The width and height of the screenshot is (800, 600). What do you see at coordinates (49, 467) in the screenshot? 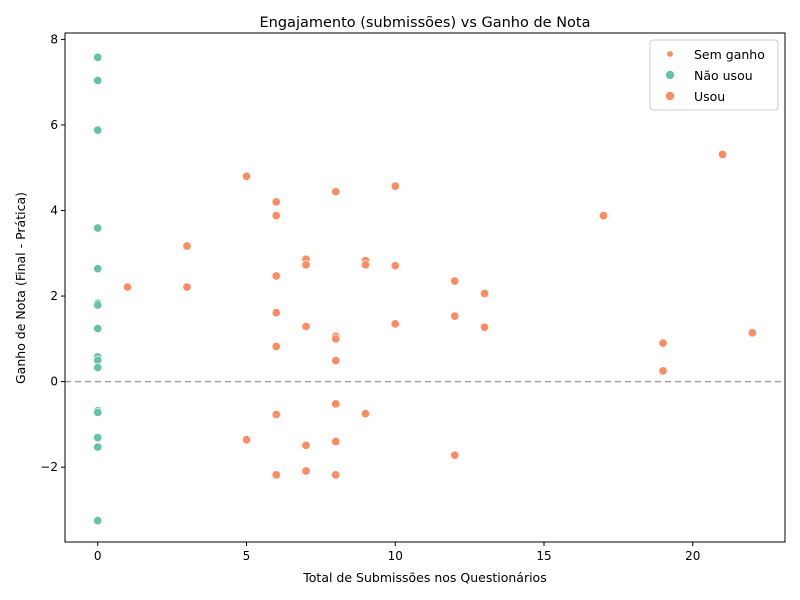
I see `y-tick-label-0: −2` at bounding box center [49, 467].